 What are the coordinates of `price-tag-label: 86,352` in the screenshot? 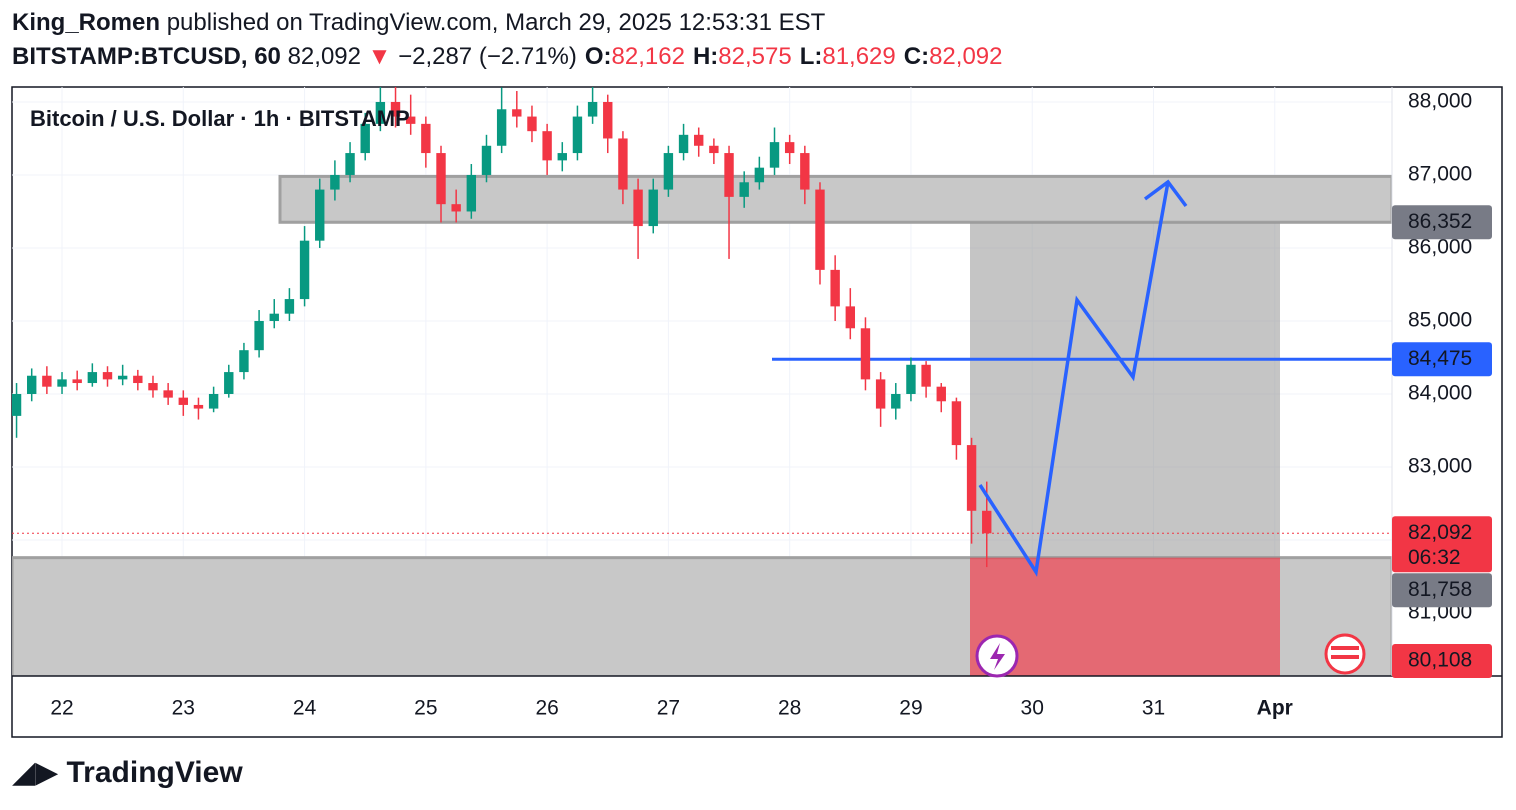 It's located at (1440, 221).